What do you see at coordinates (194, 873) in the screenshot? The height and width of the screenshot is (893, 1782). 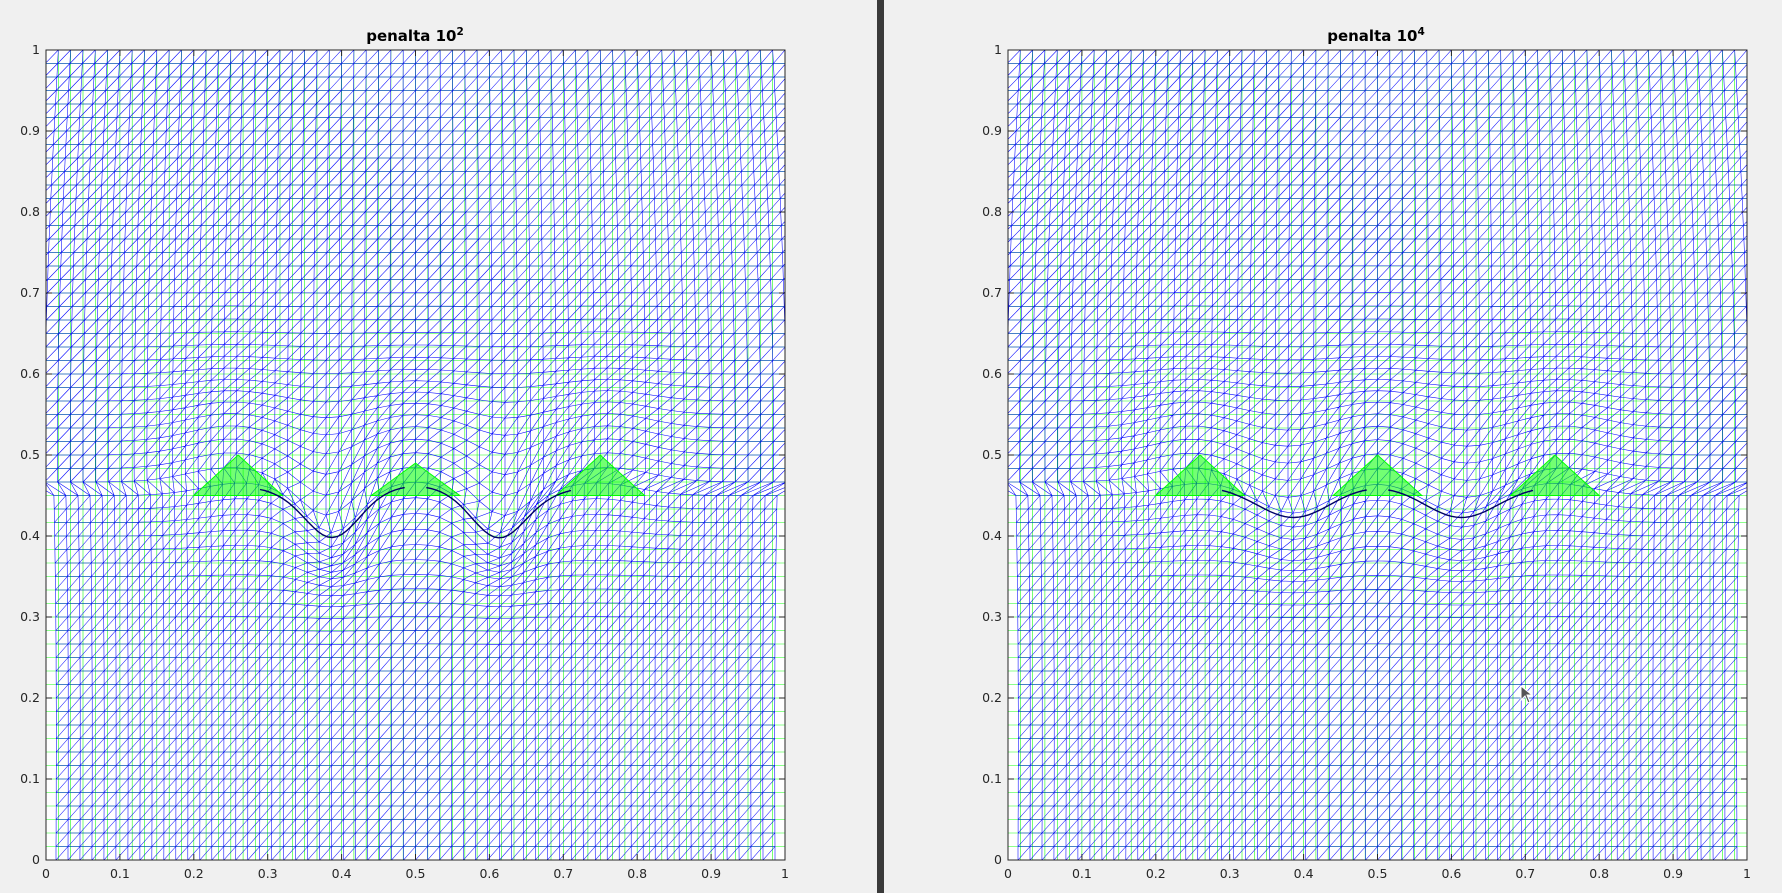 I see `x-tick-label-0-2: 0.2` at bounding box center [194, 873].